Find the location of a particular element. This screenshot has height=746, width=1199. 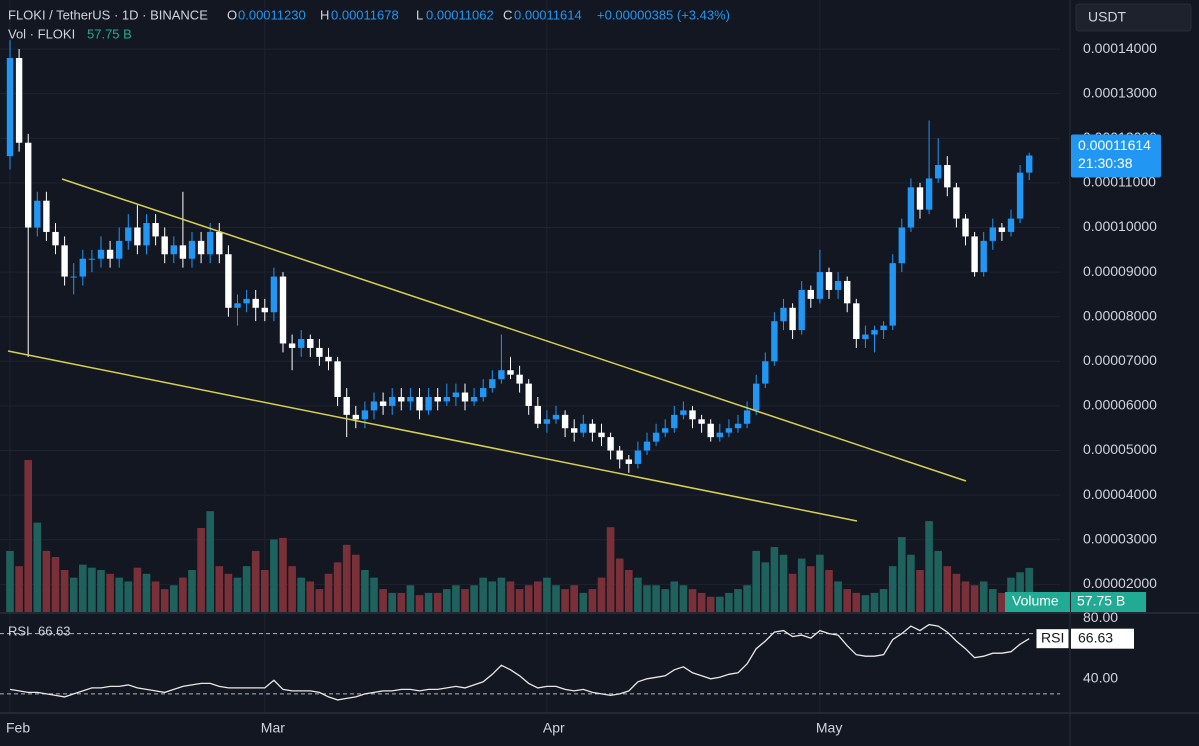

y-tick-label: 0.00003000 is located at coordinates (1120, 538).